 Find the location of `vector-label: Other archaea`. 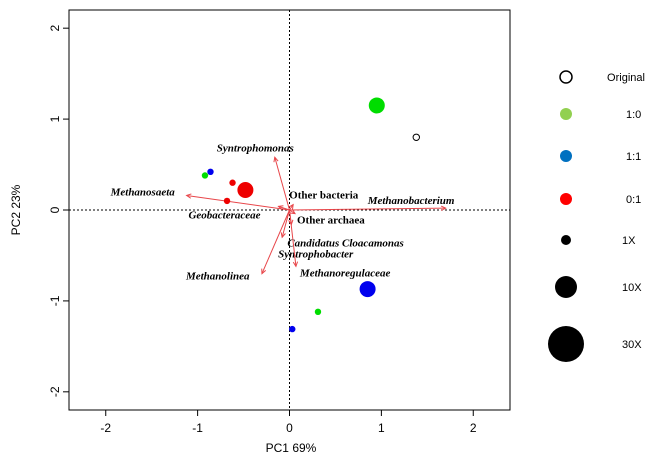

vector-label: Other archaea is located at coordinates (331, 221).